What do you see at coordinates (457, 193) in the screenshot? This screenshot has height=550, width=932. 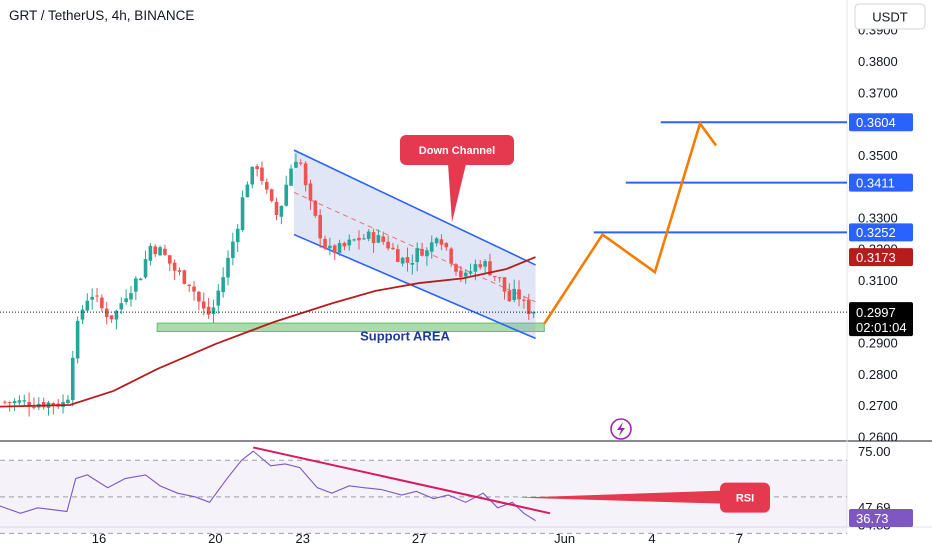 I see `down-channel-callout-pointer` at bounding box center [457, 193].